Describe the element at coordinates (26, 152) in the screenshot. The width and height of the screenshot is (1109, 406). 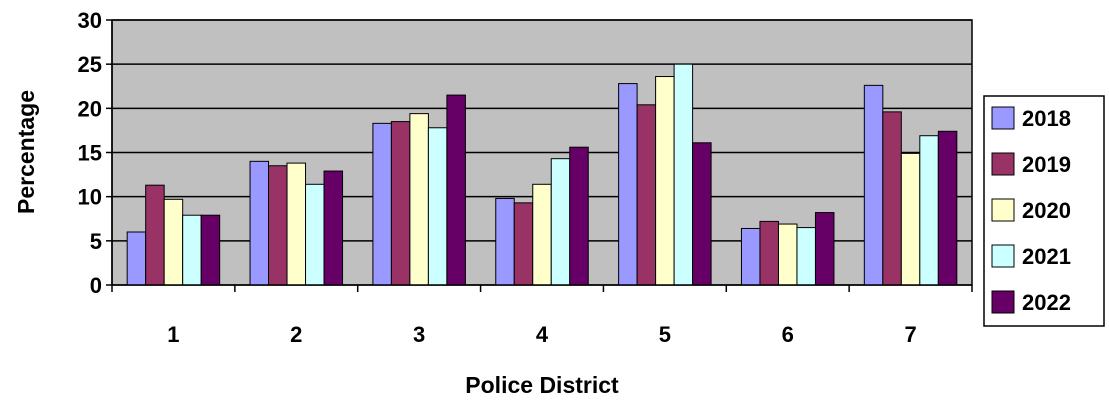
I see `y-axis-title: Percentage` at that location.